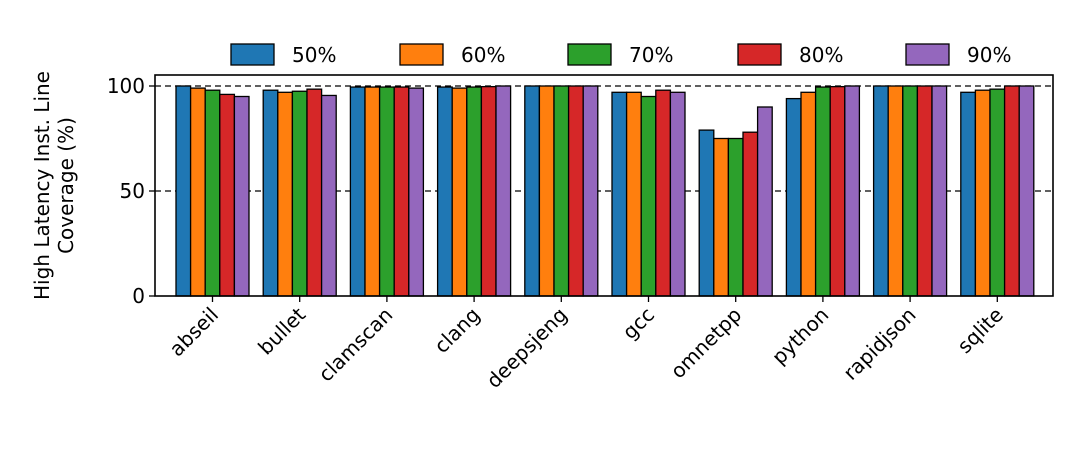 The image size is (1080, 450). Describe the element at coordinates (619, 194) in the screenshot. I see `bar-gcc-50pct` at that location.